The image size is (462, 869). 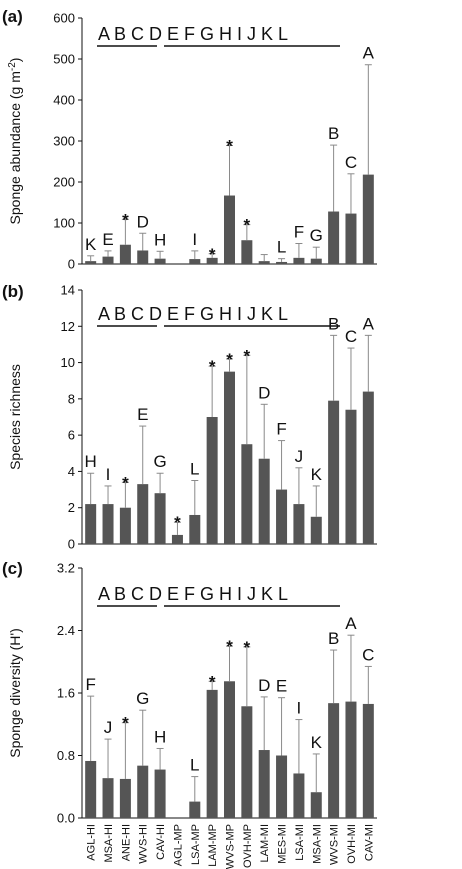 What do you see at coordinates (369, 842) in the screenshot?
I see `x-tick-label: CAV-MI` at bounding box center [369, 842].